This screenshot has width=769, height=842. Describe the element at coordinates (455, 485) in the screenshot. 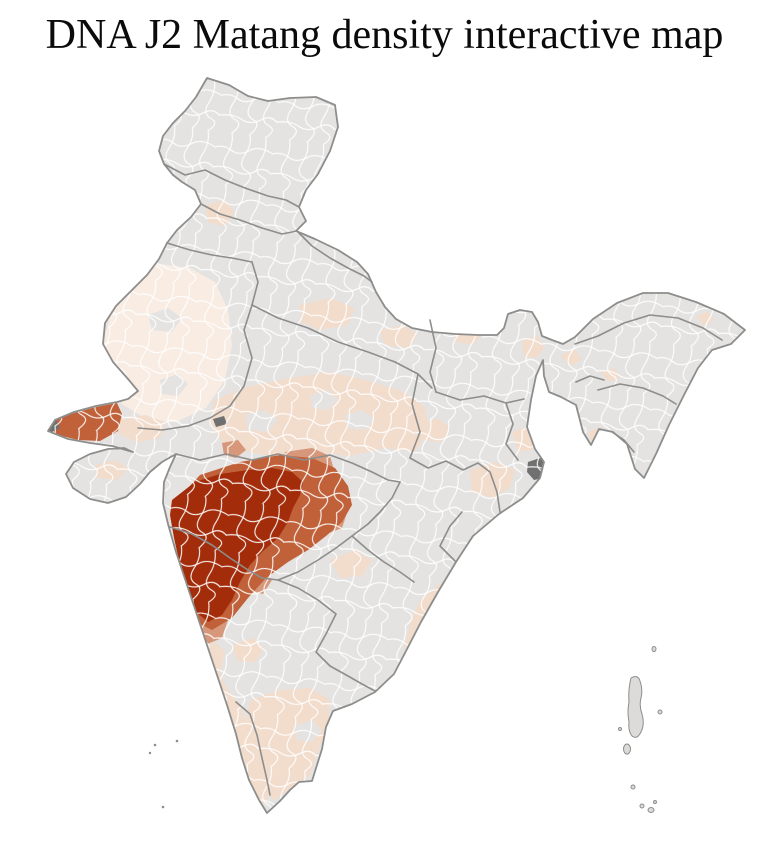

I see `state-boundary-chhattisgarh-odisha` at that location.